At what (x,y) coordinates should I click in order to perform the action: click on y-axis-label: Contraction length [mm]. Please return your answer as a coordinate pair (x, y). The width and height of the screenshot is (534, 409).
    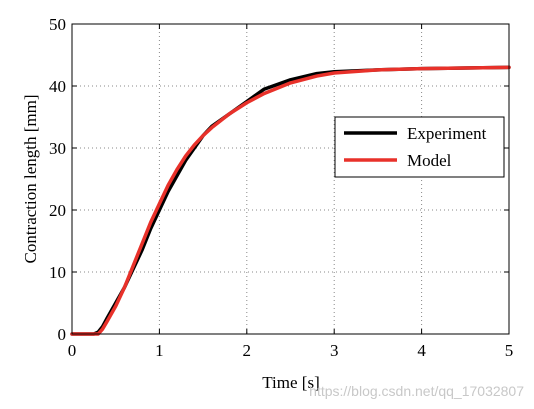
    Looking at the image, I should click on (30, 178).